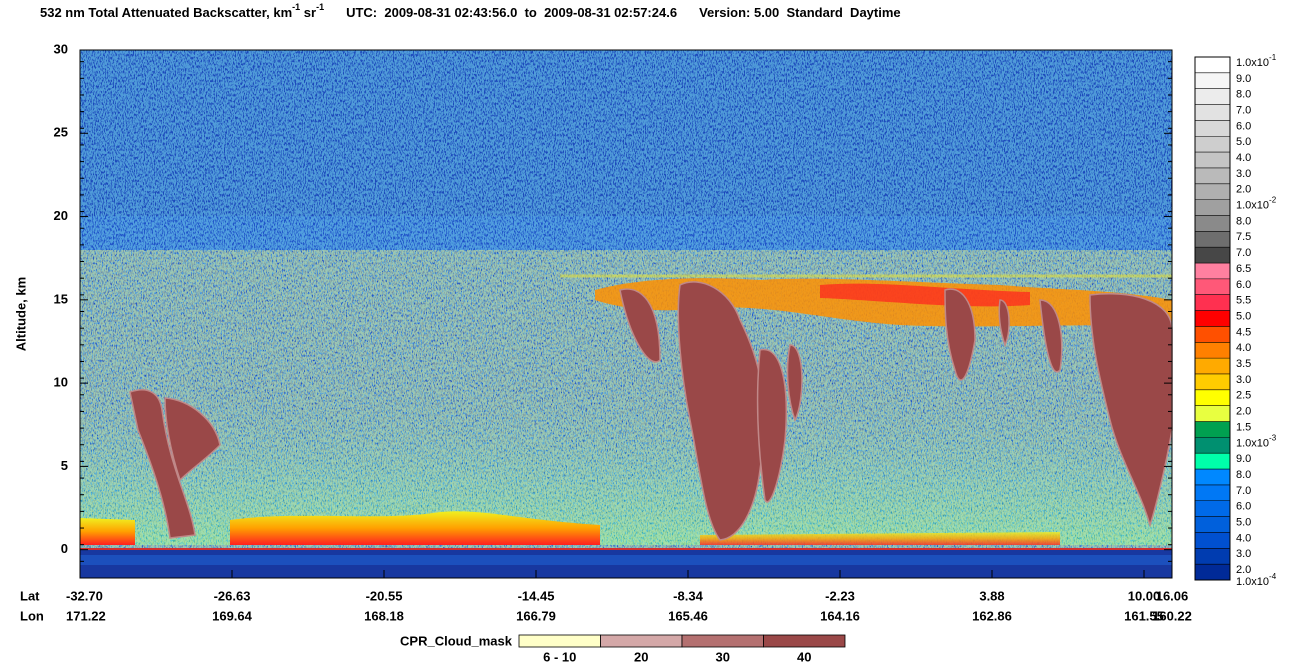  I want to click on colorbar-label: 6.5, so click(1243, 269).